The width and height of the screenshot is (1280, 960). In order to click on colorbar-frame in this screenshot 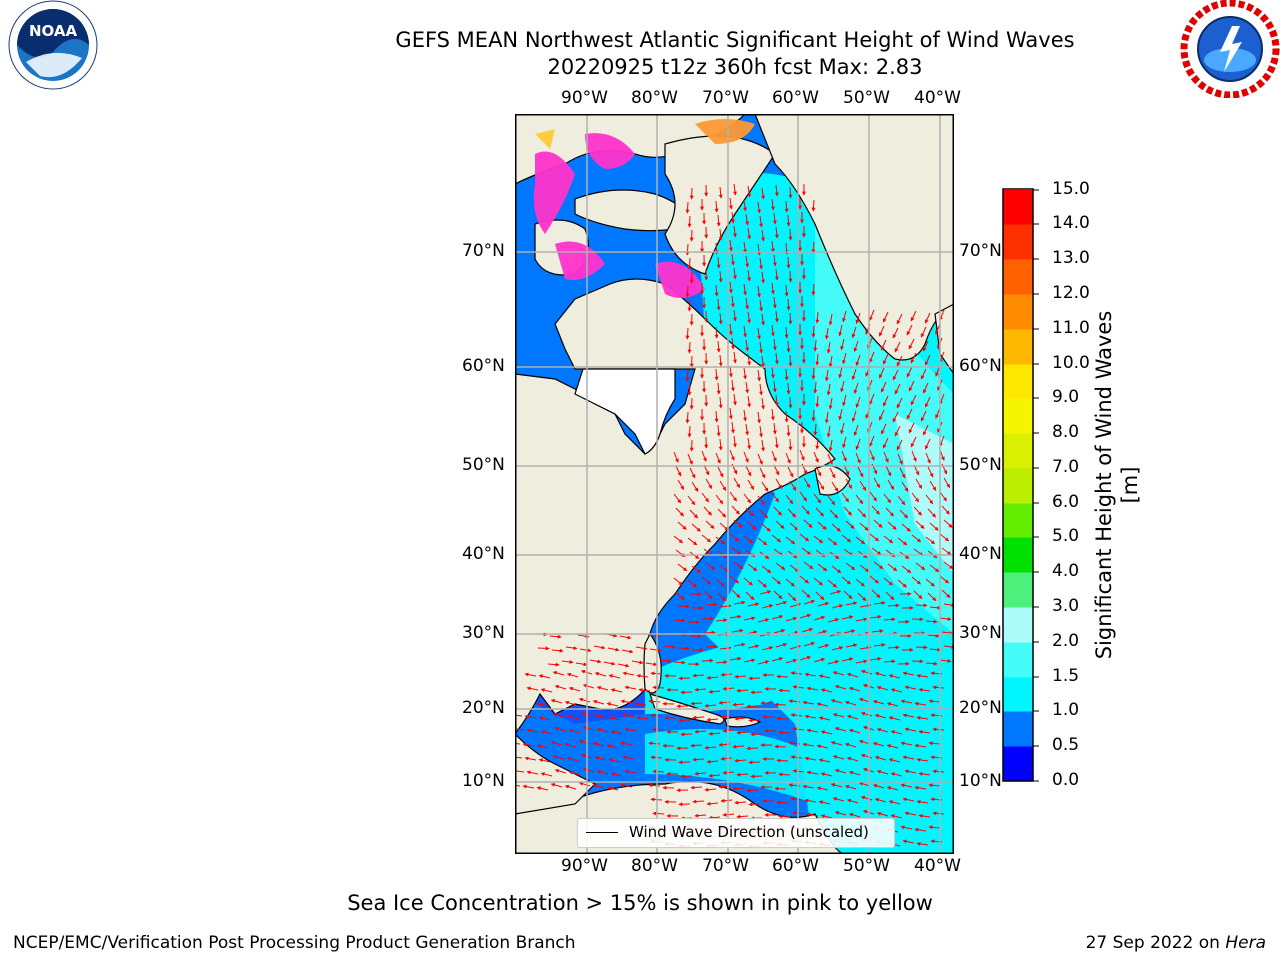, I will do `click(1018, 485)`.